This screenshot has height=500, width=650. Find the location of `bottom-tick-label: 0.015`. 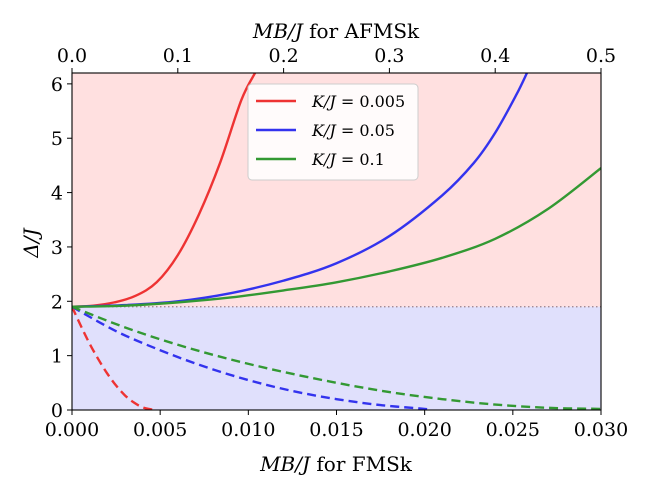

bottom-tick-label: 0.015 is located at coordinates (336, 430).